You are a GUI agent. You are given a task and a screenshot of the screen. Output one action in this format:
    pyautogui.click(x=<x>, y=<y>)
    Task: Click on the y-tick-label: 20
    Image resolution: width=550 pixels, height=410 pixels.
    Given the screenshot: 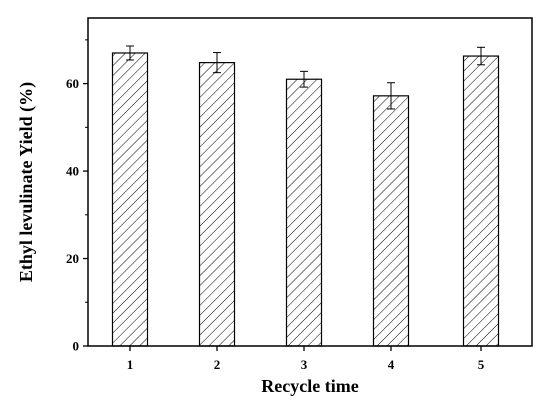 What is the action you would take?
    pyautogui.click(x=72, y=258)
    